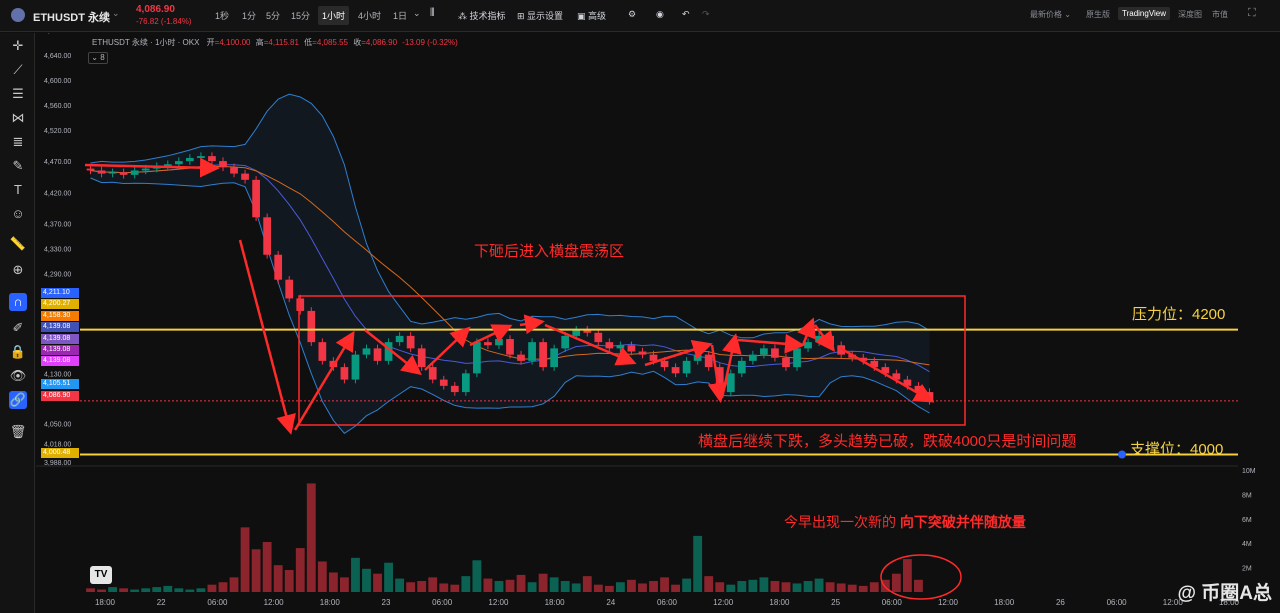  What do you see at coordinates (706, 14) in the screenshot?
I see `redo-icon: ↷` at bounding box center [706, 14].